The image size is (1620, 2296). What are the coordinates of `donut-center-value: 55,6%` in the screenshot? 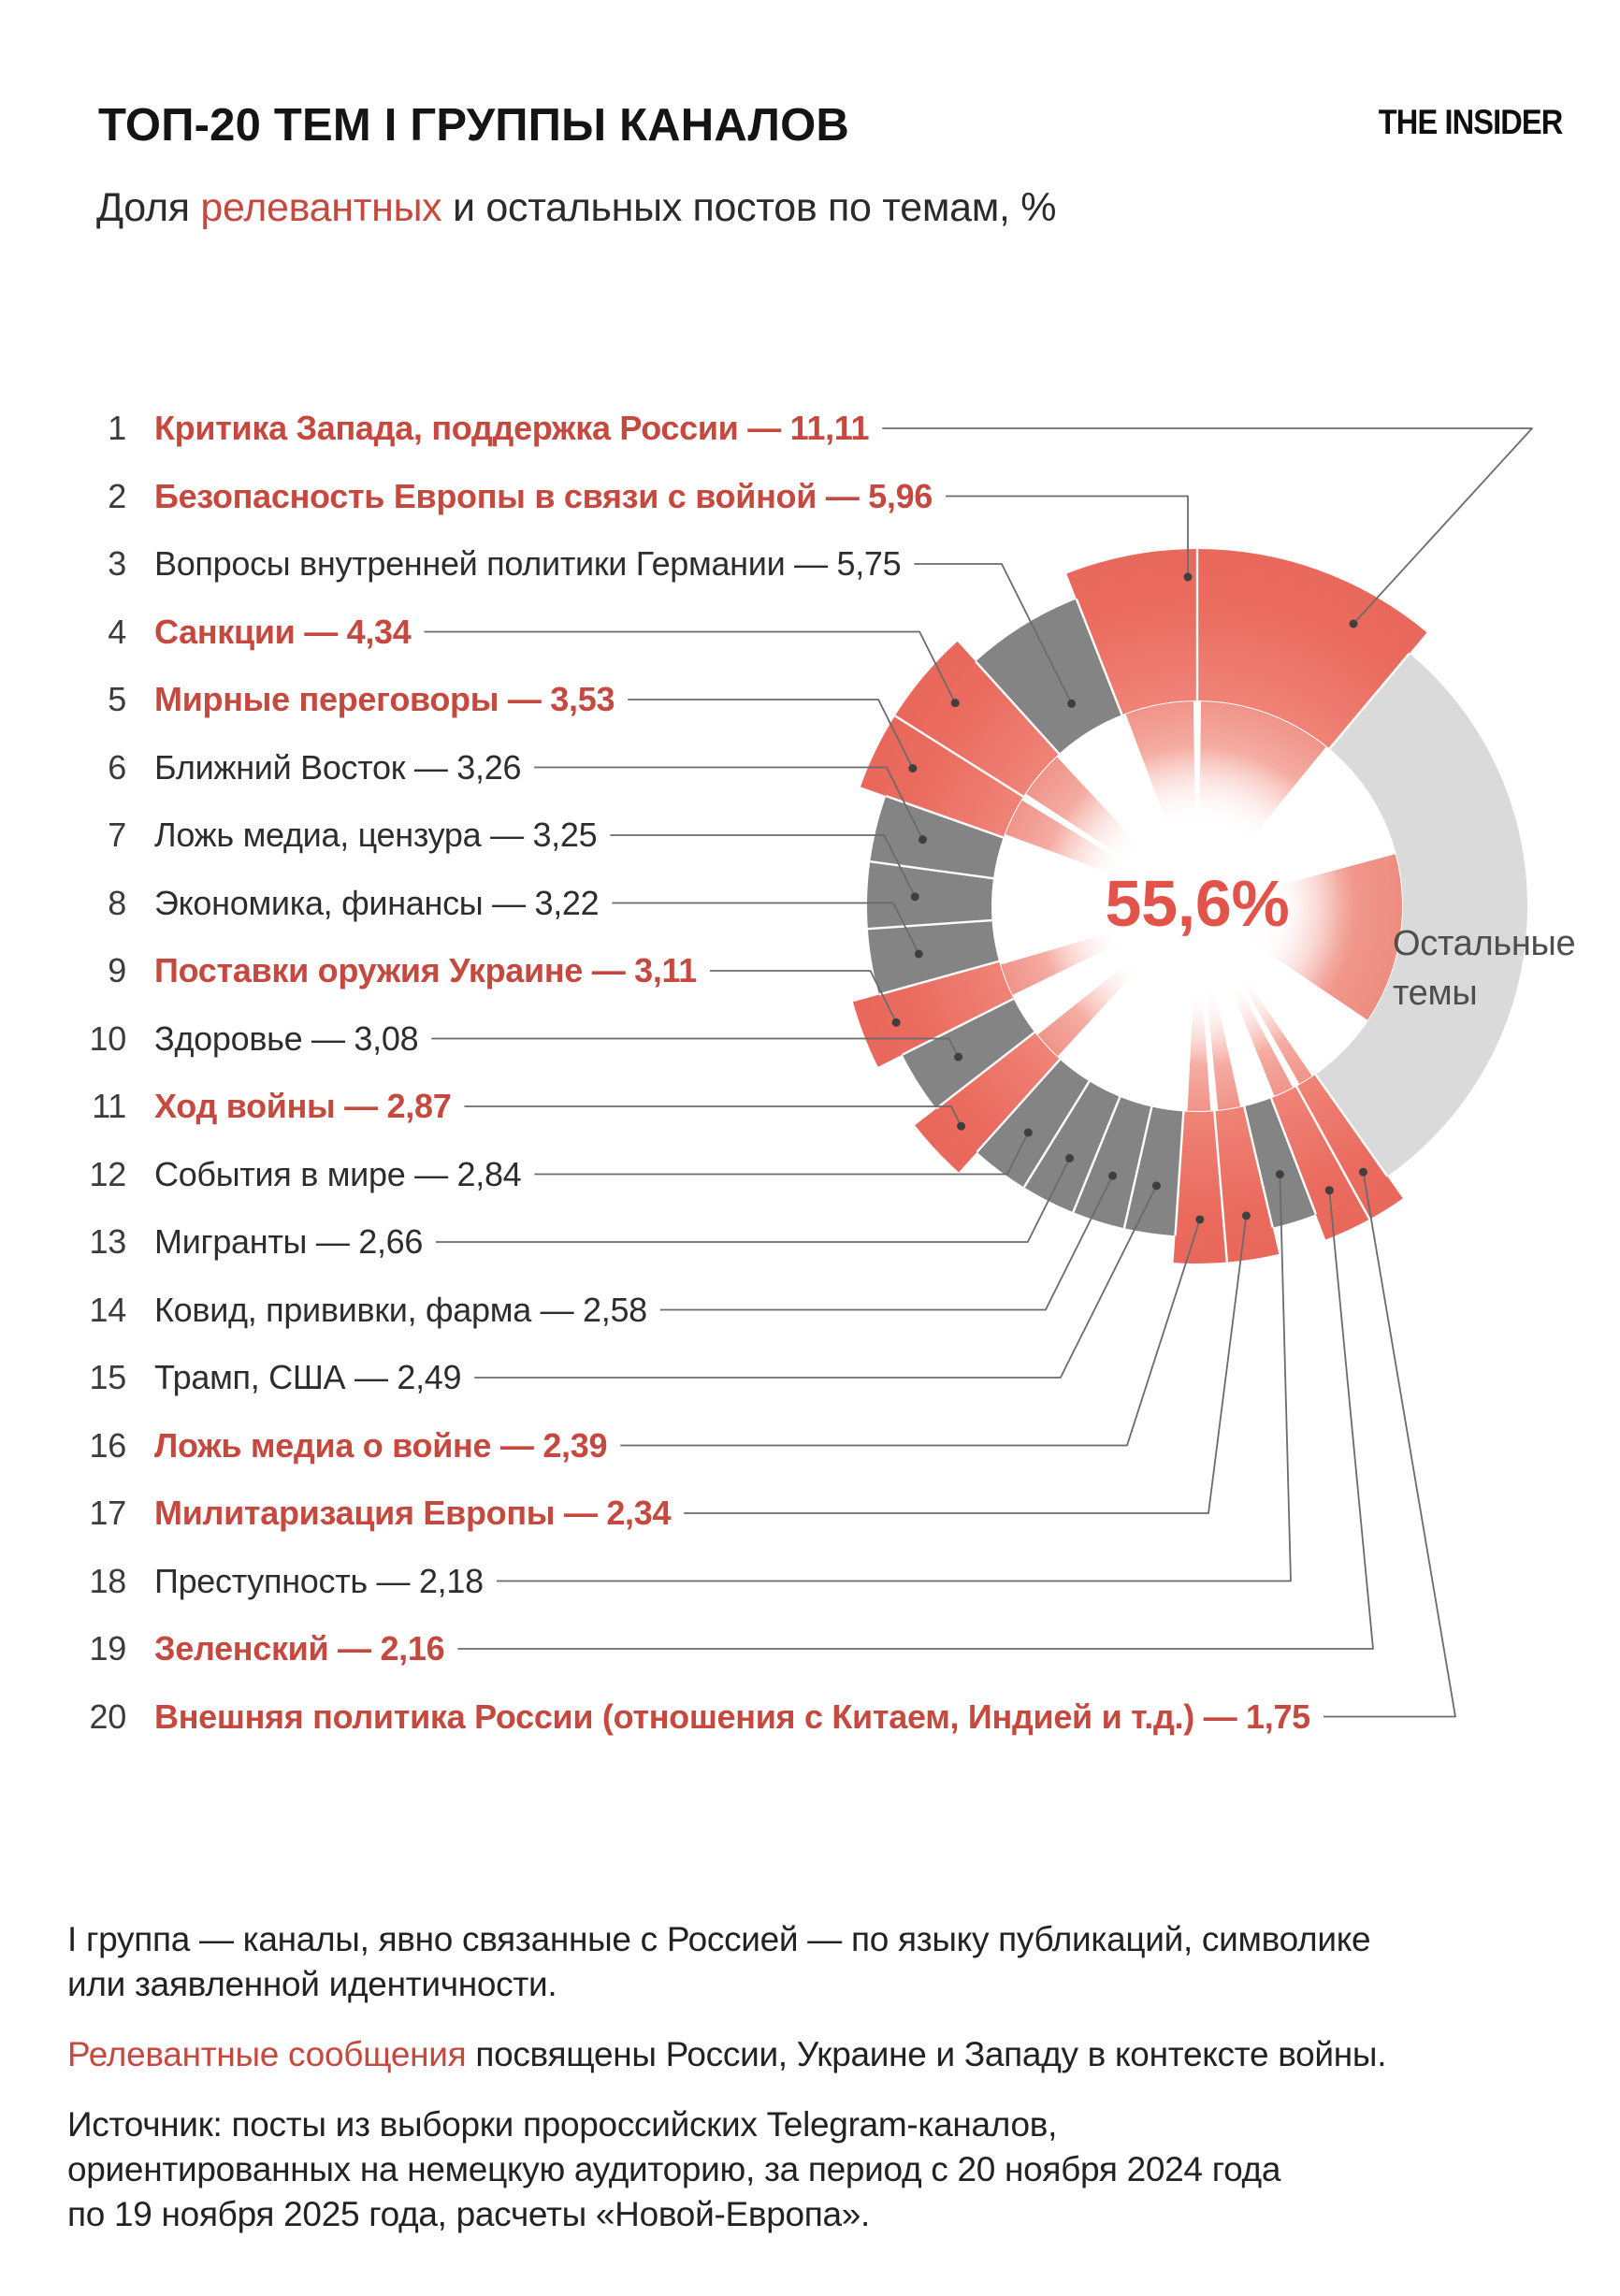 It's located at (1197, 903).